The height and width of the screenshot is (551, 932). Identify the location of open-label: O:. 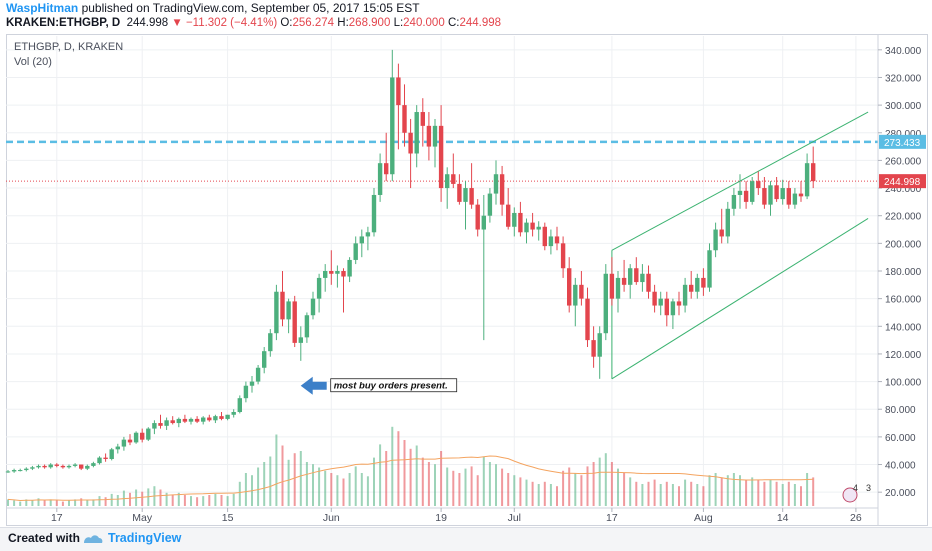
(286, 23).